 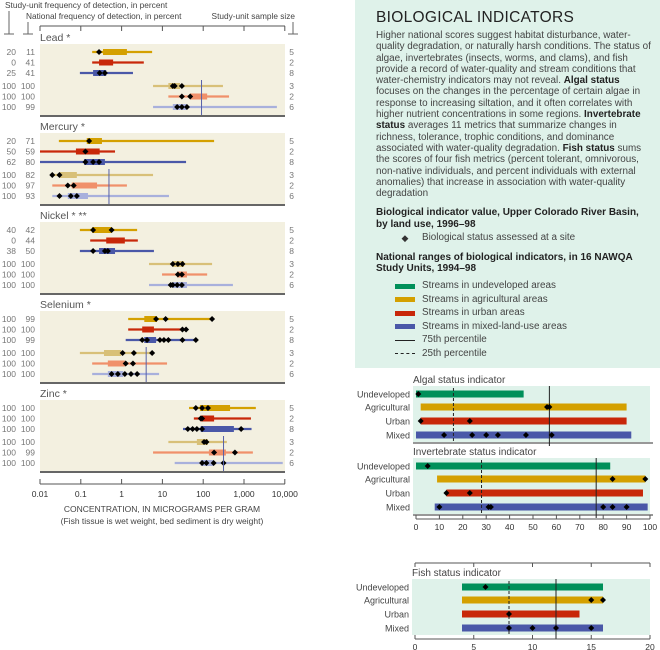 I want to click on x-tick-label: 5, so click(x=473, y=646).